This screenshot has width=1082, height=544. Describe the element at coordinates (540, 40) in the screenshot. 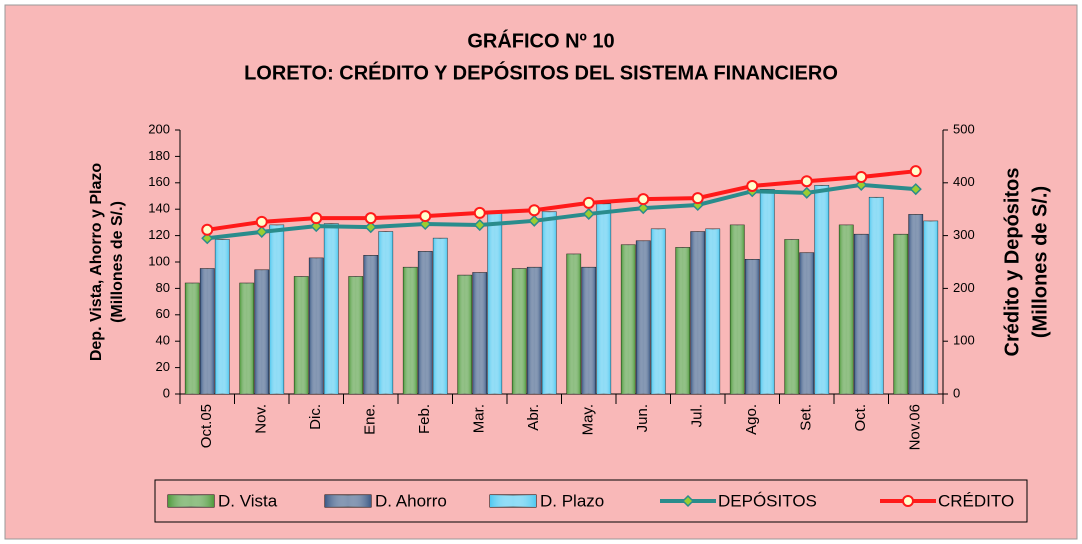

I see `chart-title: GRÁFICO Nº 10` at that location.